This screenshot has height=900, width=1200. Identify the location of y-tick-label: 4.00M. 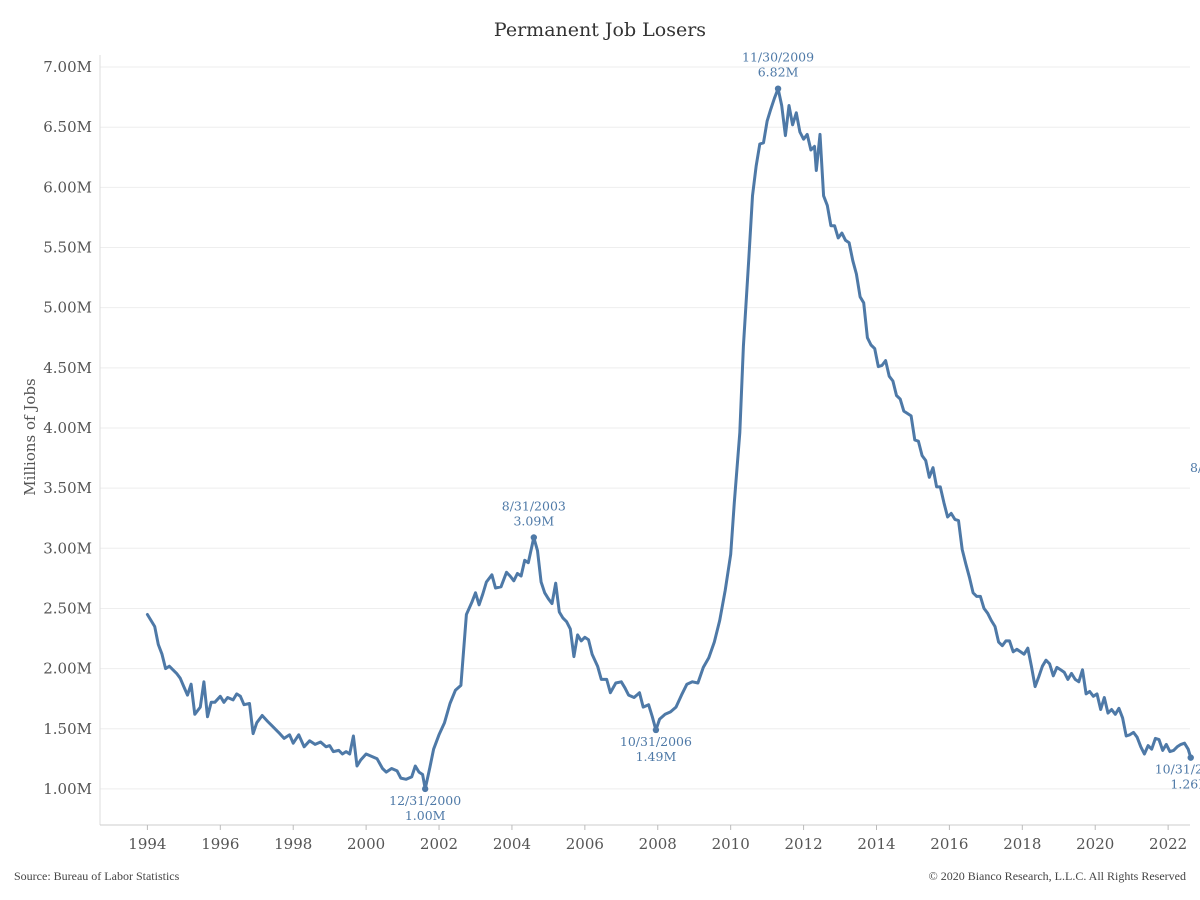
(67, 428).